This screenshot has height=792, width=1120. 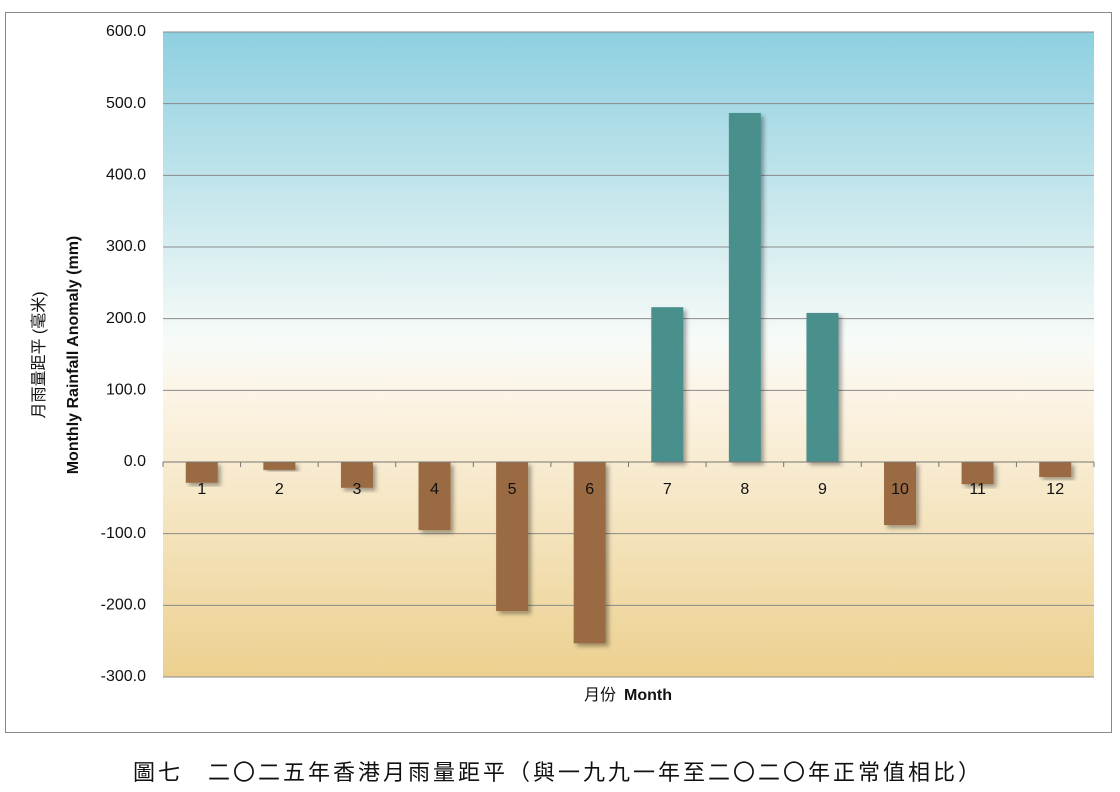 What do you see at coordinates (434, 489) in the screenshot?
I see `x-tick-label: 4` at bounding box center [434, 489].